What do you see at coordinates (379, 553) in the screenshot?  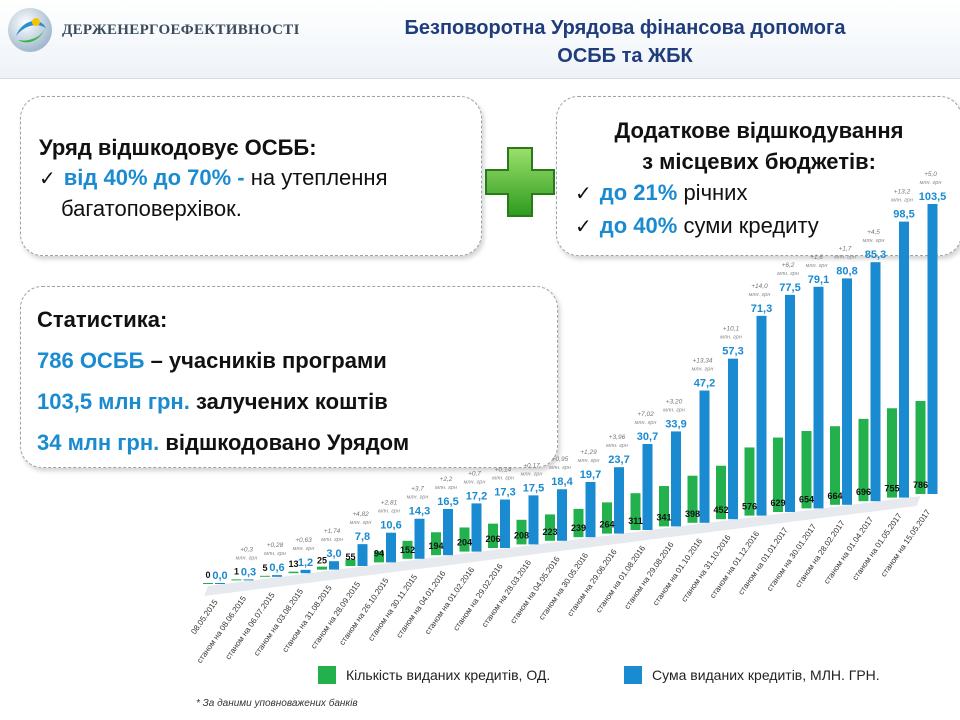 I see `label-count-6: 94` at bounding box center [379, 553].